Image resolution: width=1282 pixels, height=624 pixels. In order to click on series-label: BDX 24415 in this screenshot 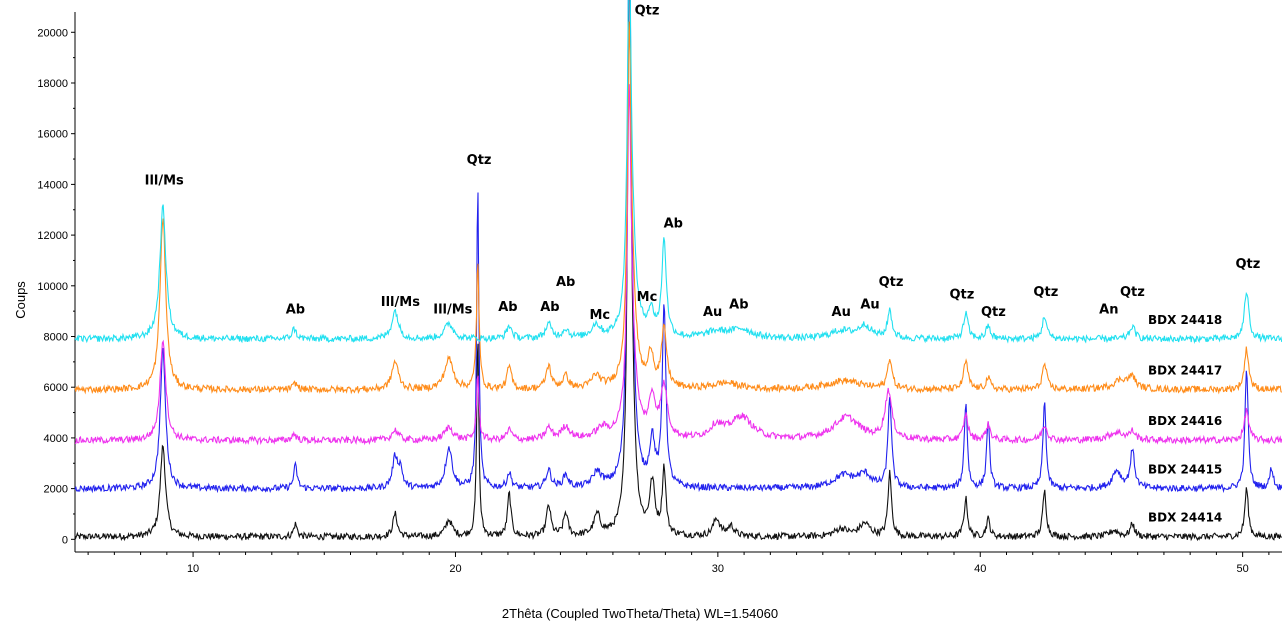, I will do `click(1185, 469)`.